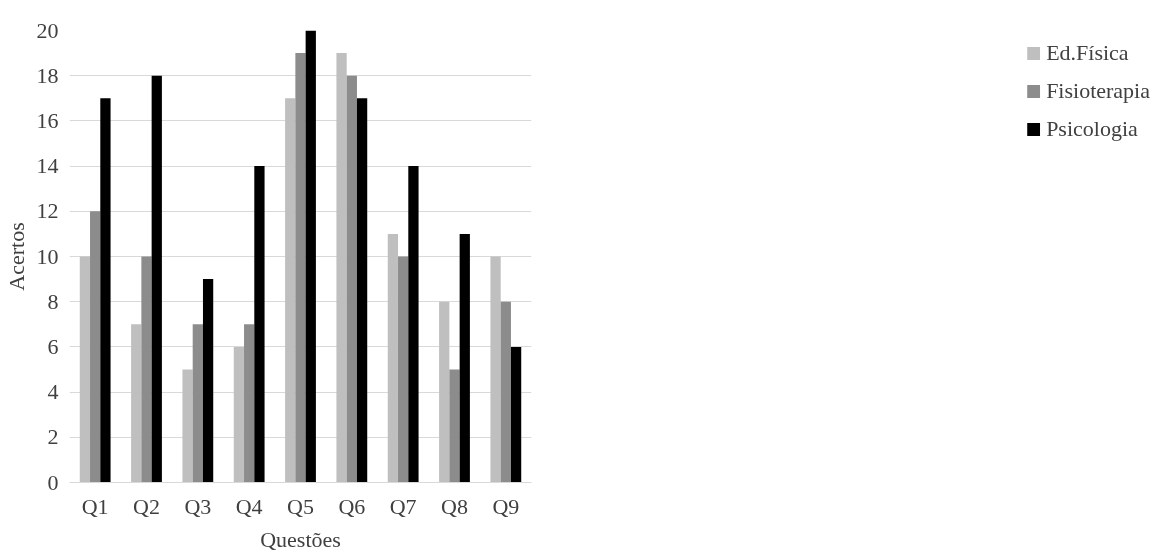  What do you see at coordinates (300, 506) in the screenshot?
I see `x-tick-label: Q5` at bounding box center [300, 506].